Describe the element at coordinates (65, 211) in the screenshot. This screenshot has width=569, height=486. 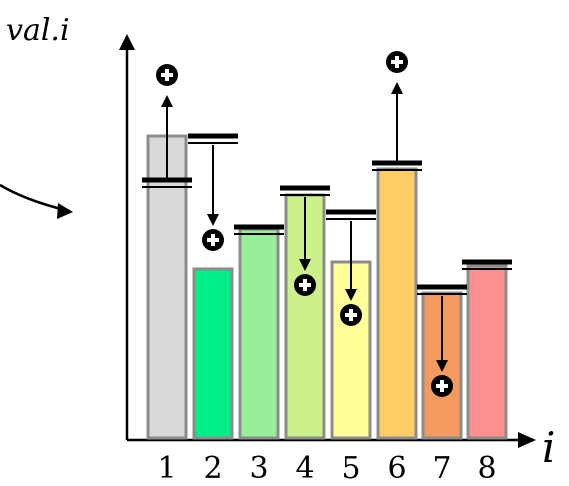
I see `curved-arrow-icon-head` at that location.